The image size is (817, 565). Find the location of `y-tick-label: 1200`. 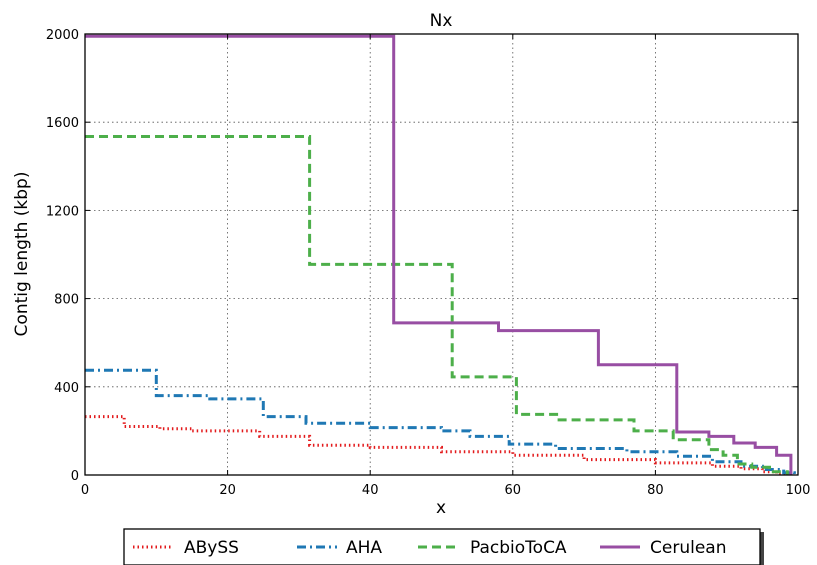

y-tick-label: 1200 is located at coordinates (62, 211).